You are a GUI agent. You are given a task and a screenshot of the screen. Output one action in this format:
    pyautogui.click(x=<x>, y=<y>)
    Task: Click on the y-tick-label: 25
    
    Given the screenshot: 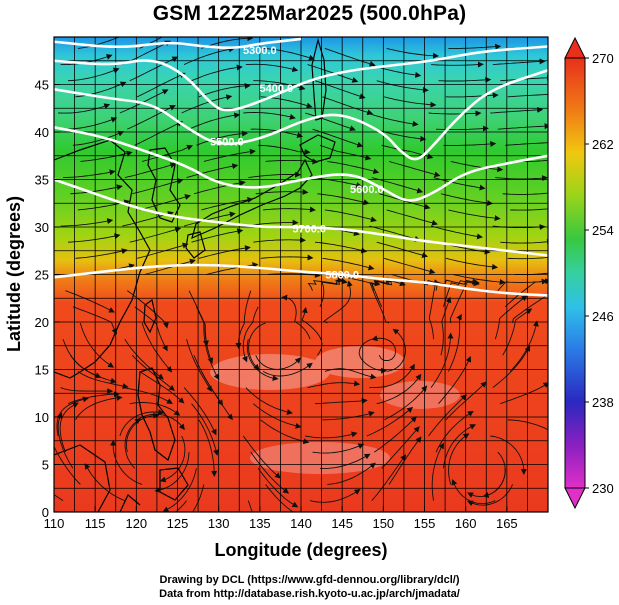 What is the action you would take?
    pyautogui.click(x=42, y=275)
    